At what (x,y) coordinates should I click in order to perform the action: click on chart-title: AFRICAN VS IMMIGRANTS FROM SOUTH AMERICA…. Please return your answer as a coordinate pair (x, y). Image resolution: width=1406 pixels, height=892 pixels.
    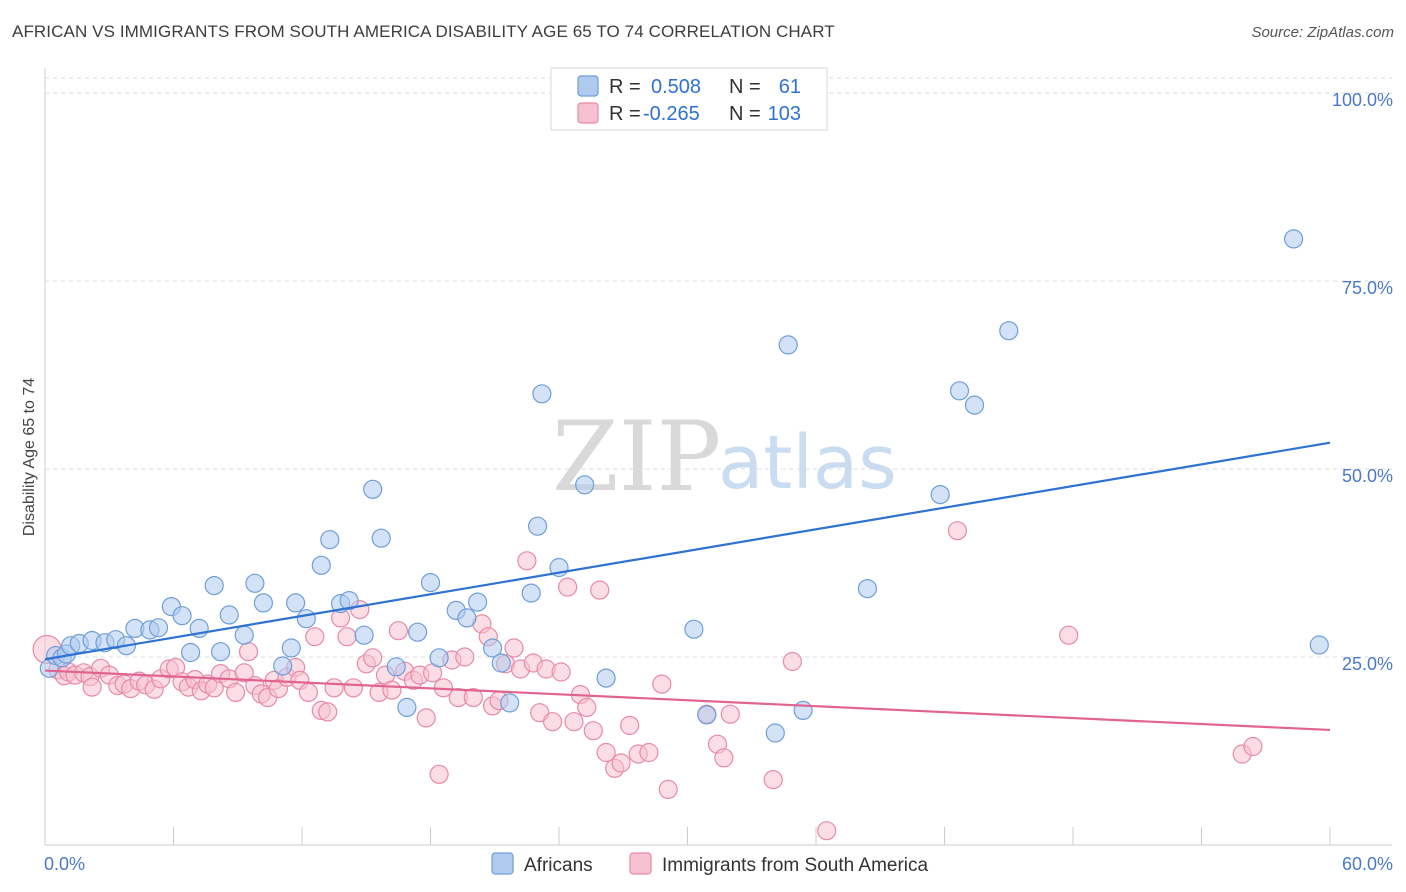
    Looking at the image, I should click on (423, 31).